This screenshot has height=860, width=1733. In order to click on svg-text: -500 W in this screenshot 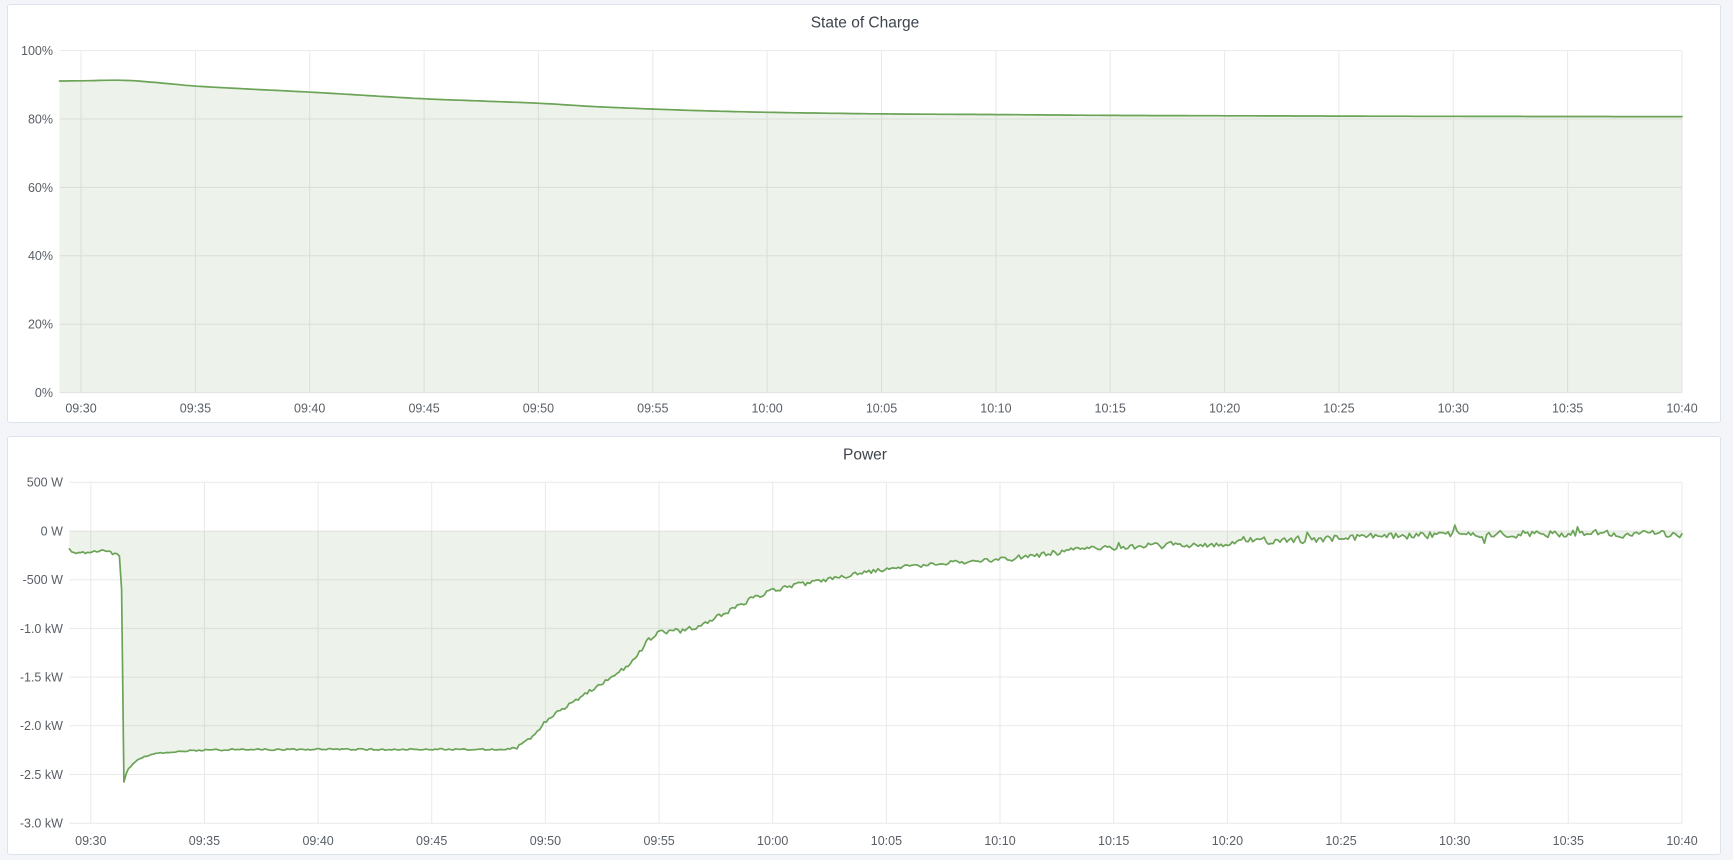, I will do `click(43, 580)`.